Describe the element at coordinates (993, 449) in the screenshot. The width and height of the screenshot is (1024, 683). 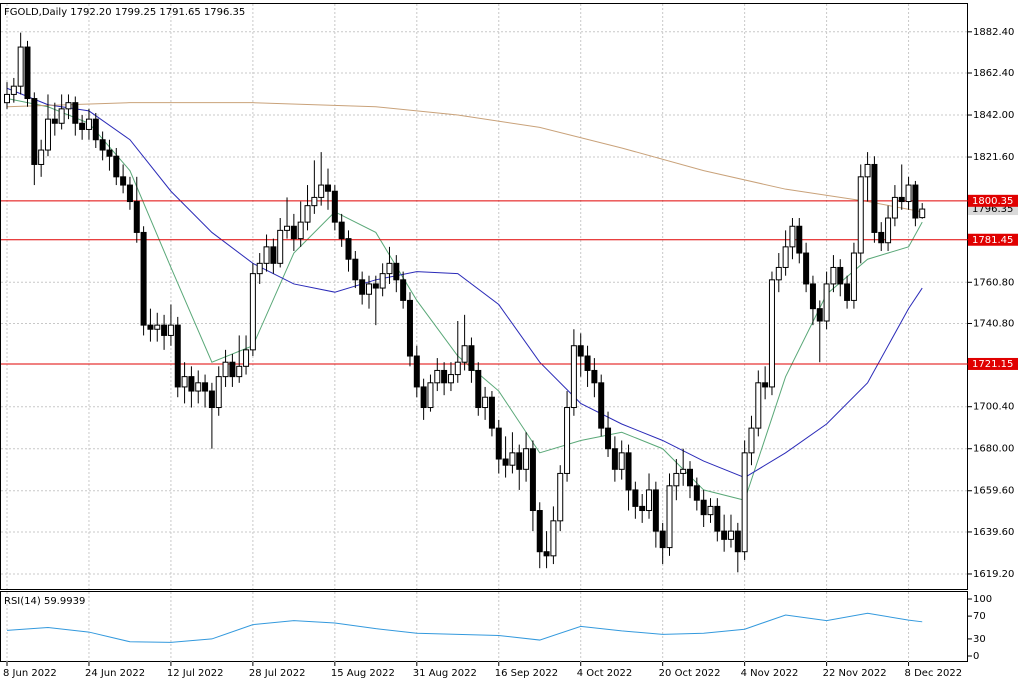
I see `y-tick-label: 1680.00` at that location.